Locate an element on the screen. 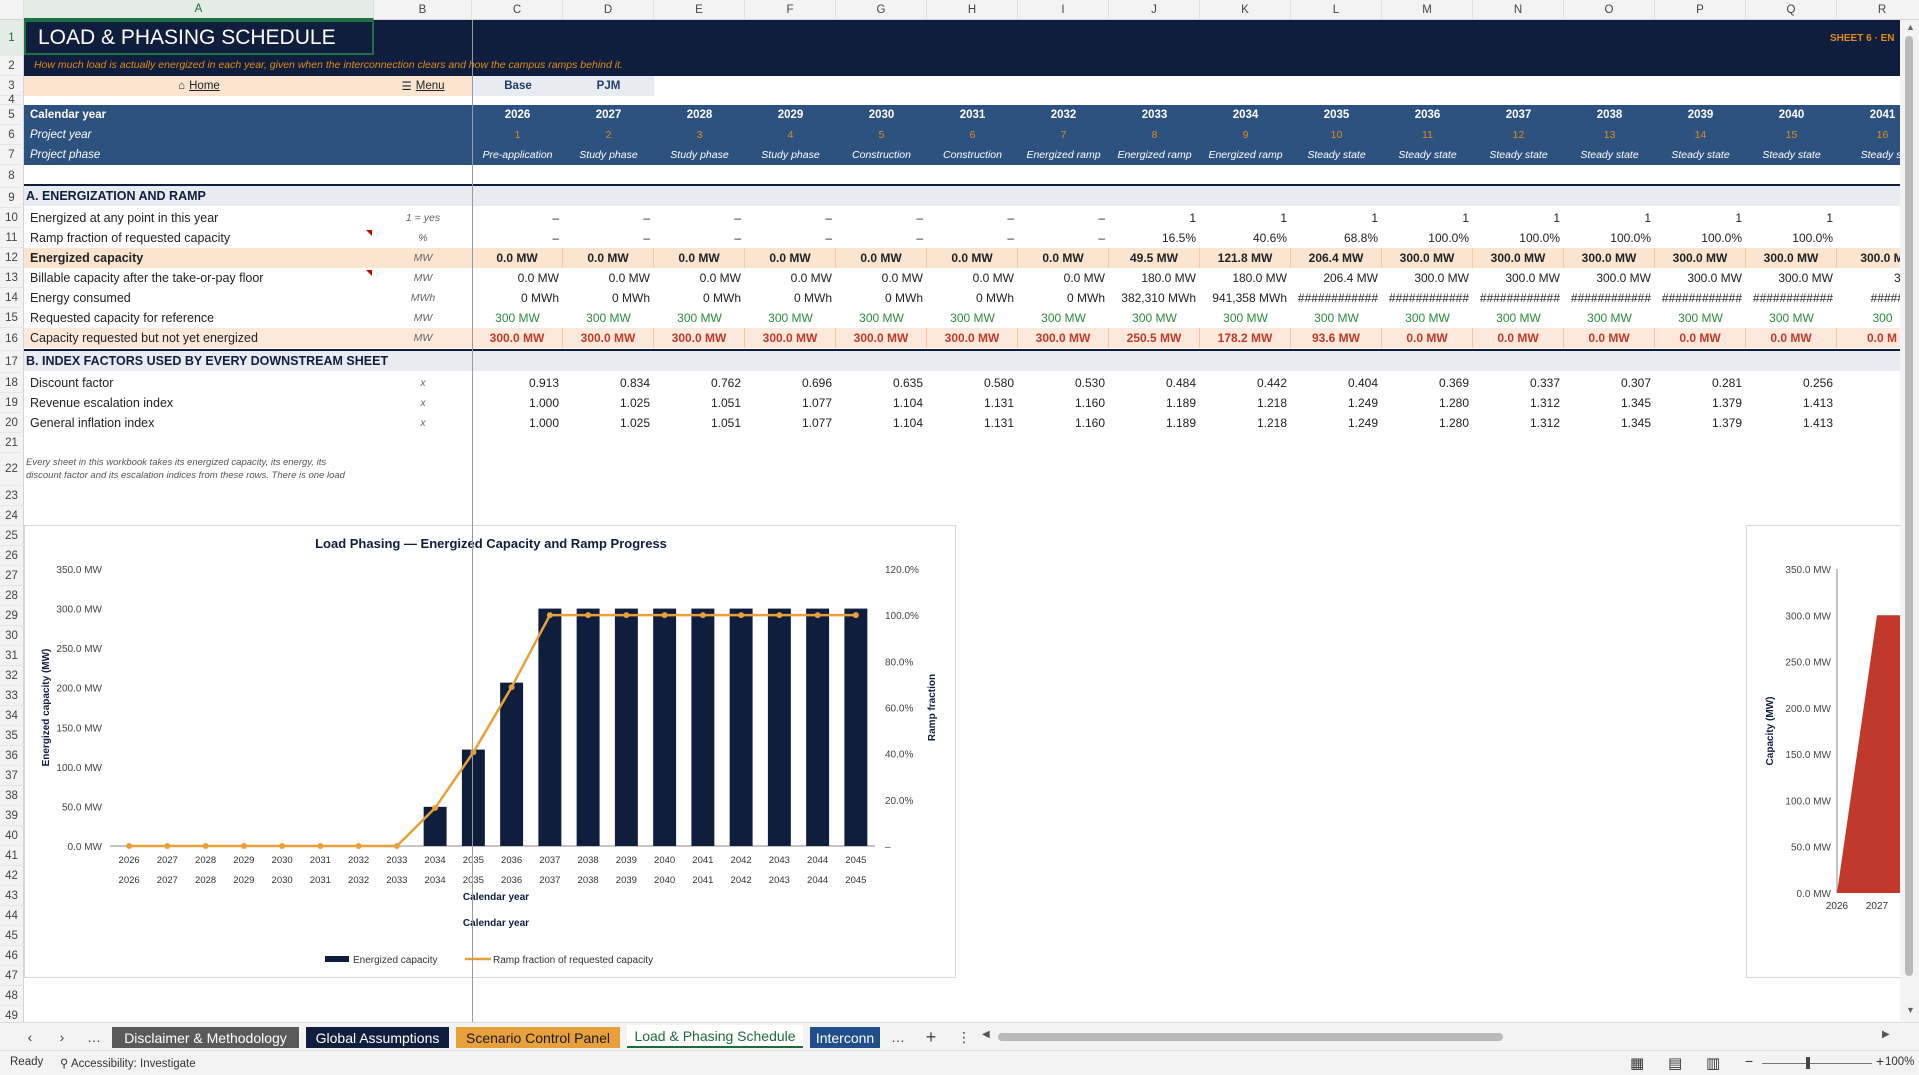 This screenshot has height=1075, width=1919. horizontal-scrollbar: ◀ ▶ is located at coordinates (1436, 1035).